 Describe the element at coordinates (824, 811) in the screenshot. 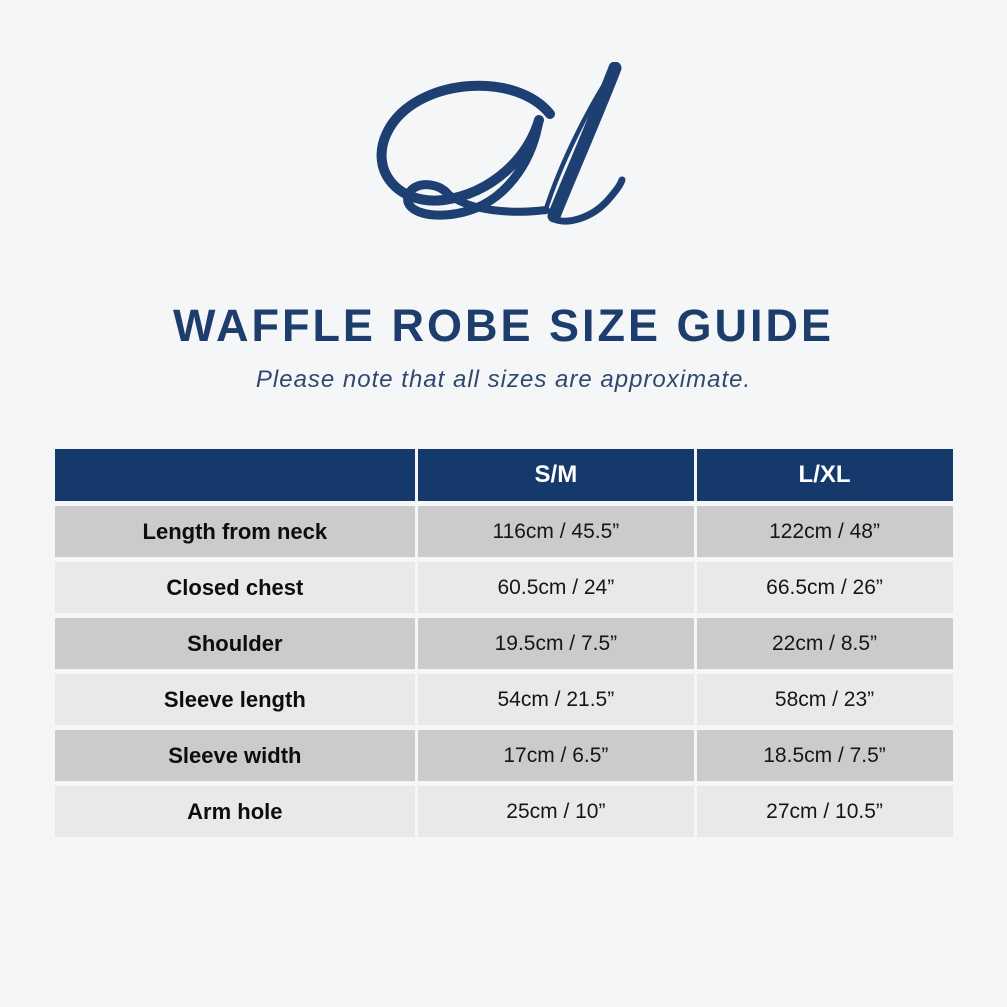

I see `value-lxl: 27cm / 10.5”` at that location.